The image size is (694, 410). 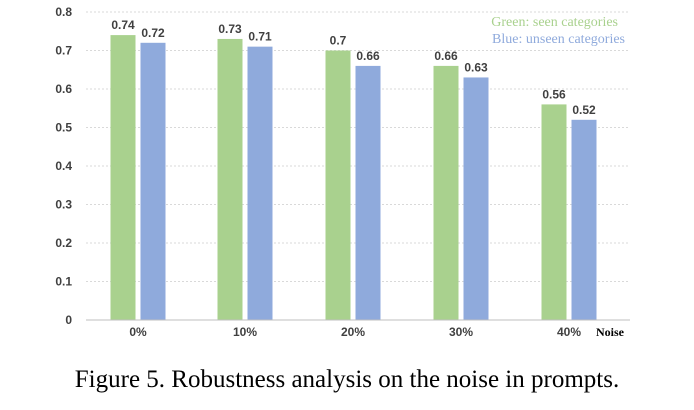 I want to click on x-tick-label: 40%, so click(x=569, y=332).